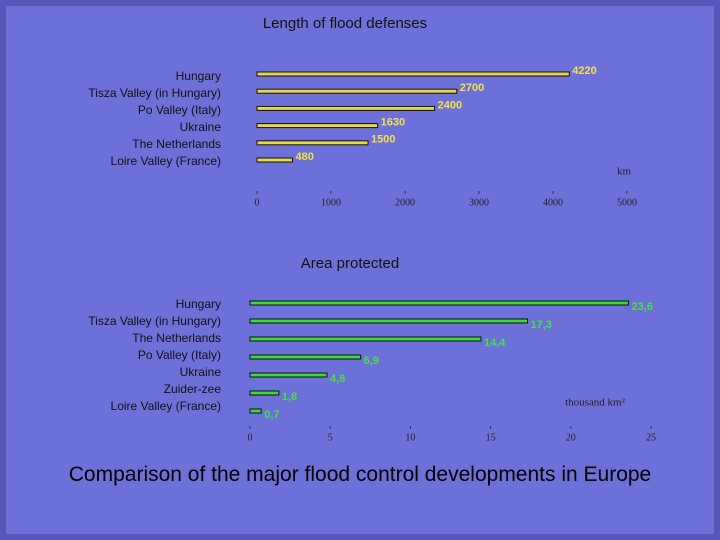  I want to click on value-label: 1630, so click(393, 123).